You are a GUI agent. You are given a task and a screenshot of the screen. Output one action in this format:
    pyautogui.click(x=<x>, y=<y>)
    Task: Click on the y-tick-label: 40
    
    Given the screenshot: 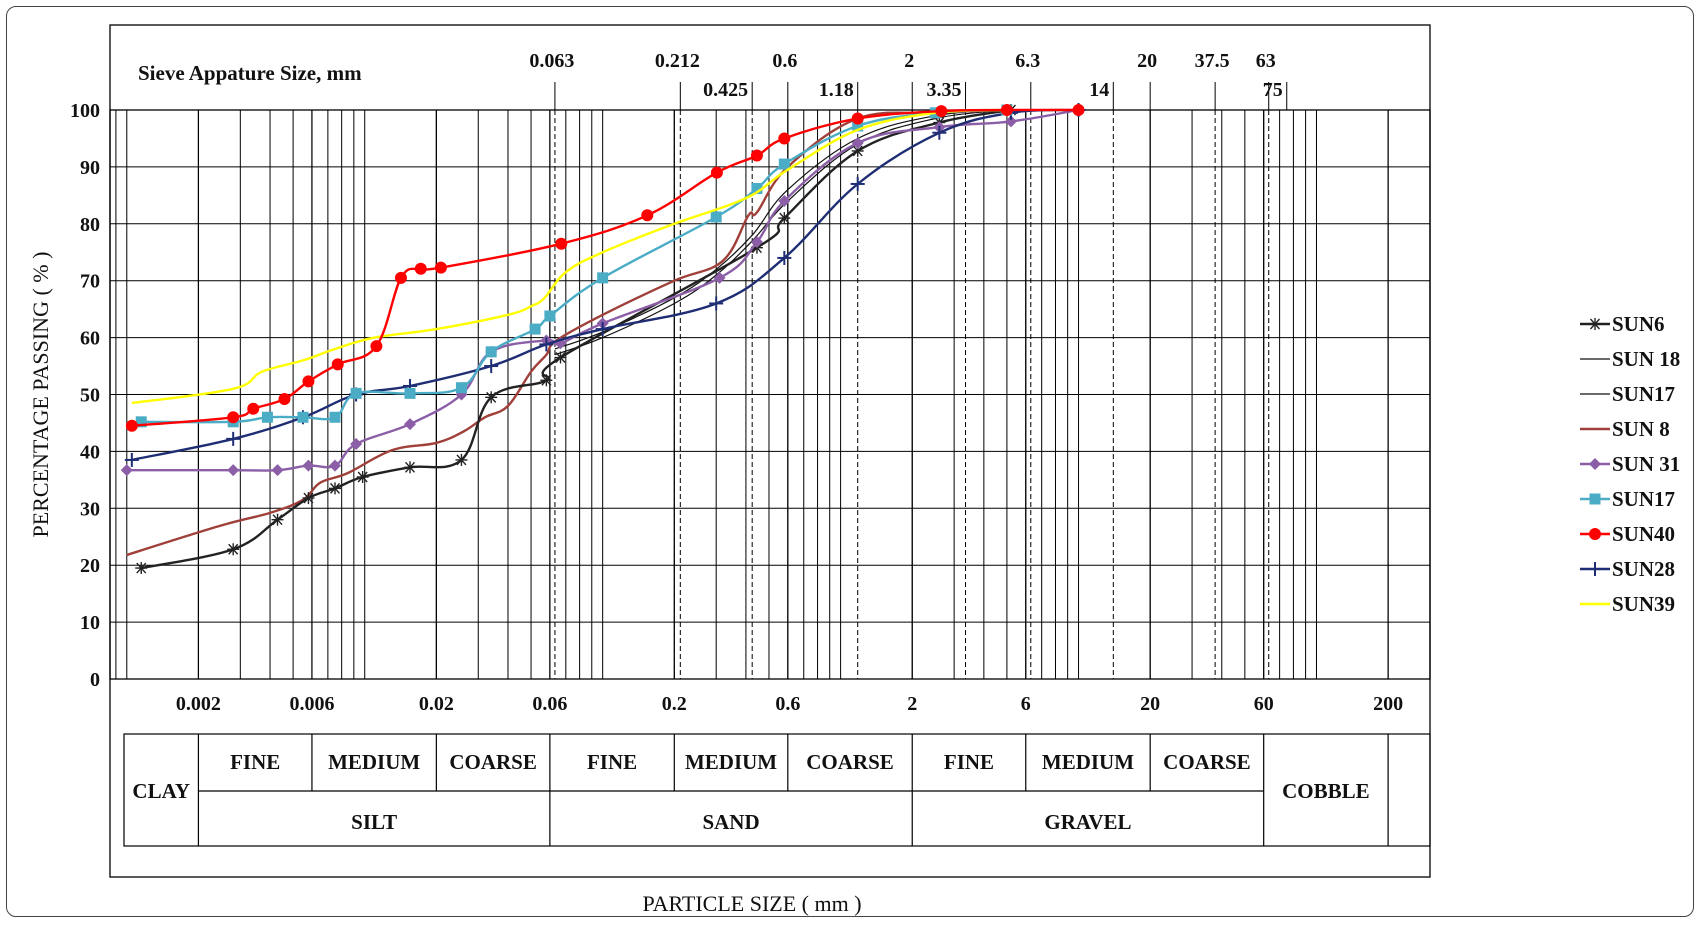 What is the action you would take?
    pyautogui.click(x=90, y=452)
    